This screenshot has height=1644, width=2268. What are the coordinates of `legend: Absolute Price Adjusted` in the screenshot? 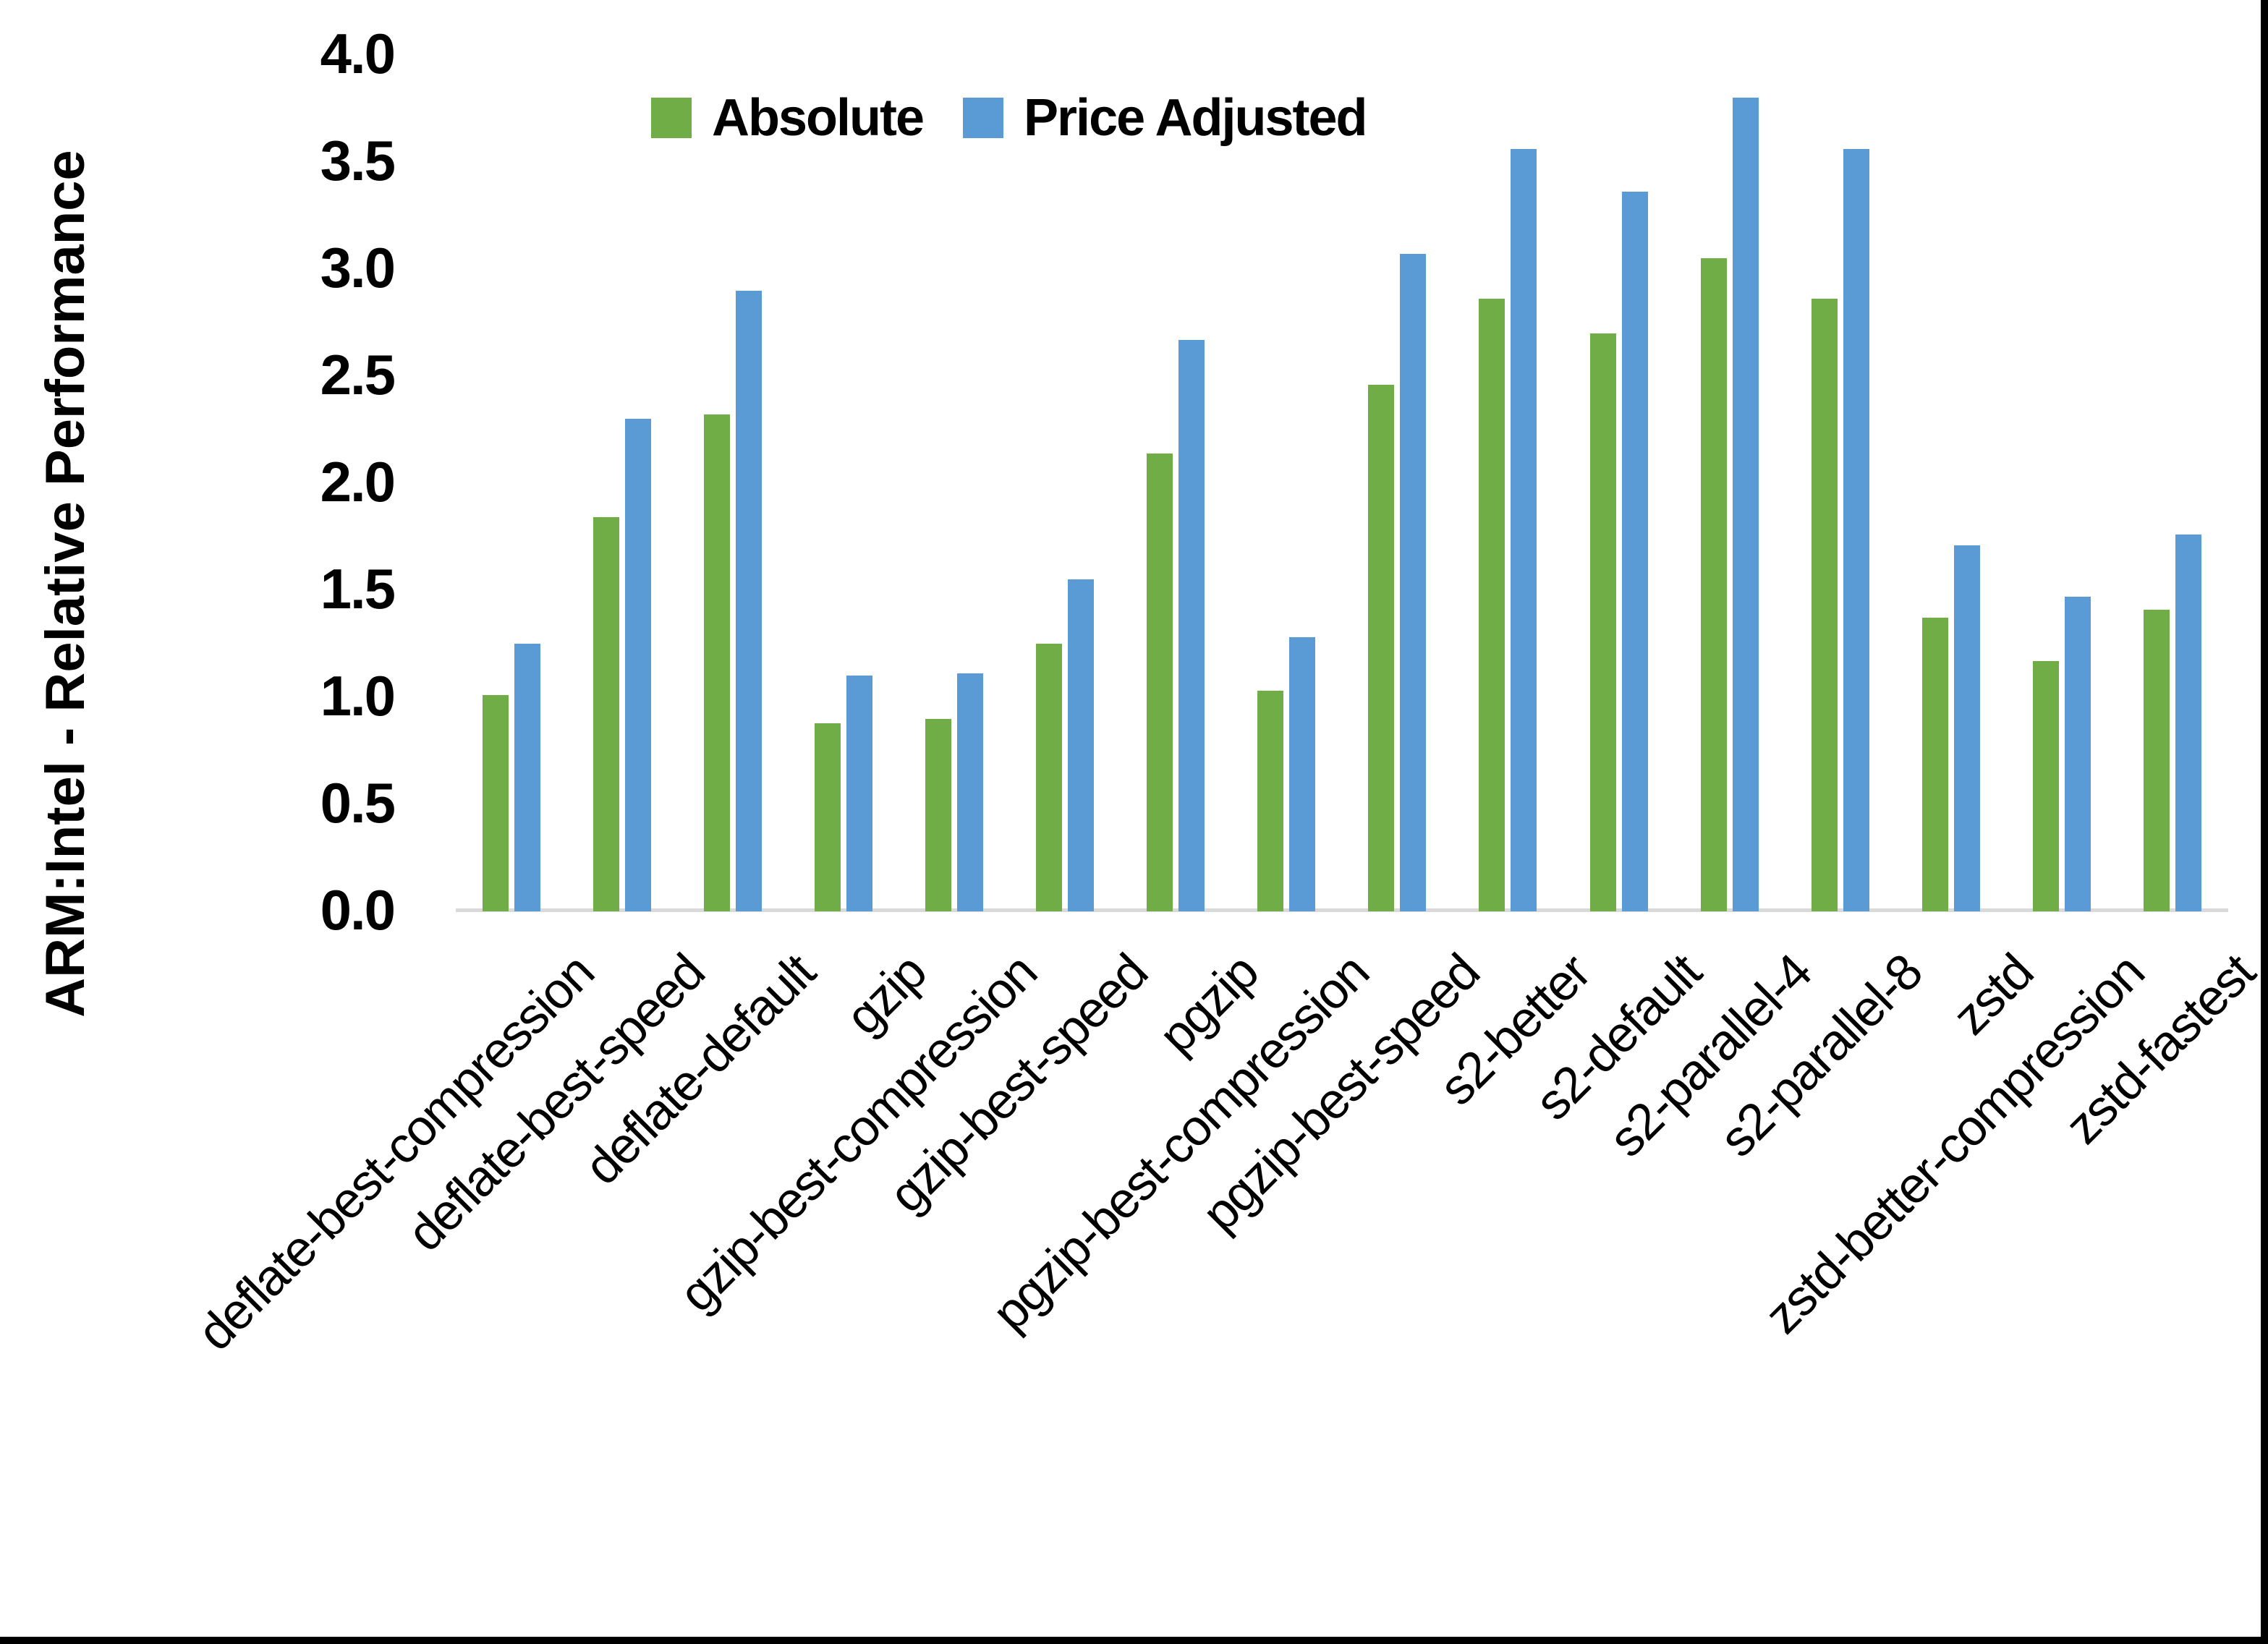 It's located at (1009, 117).